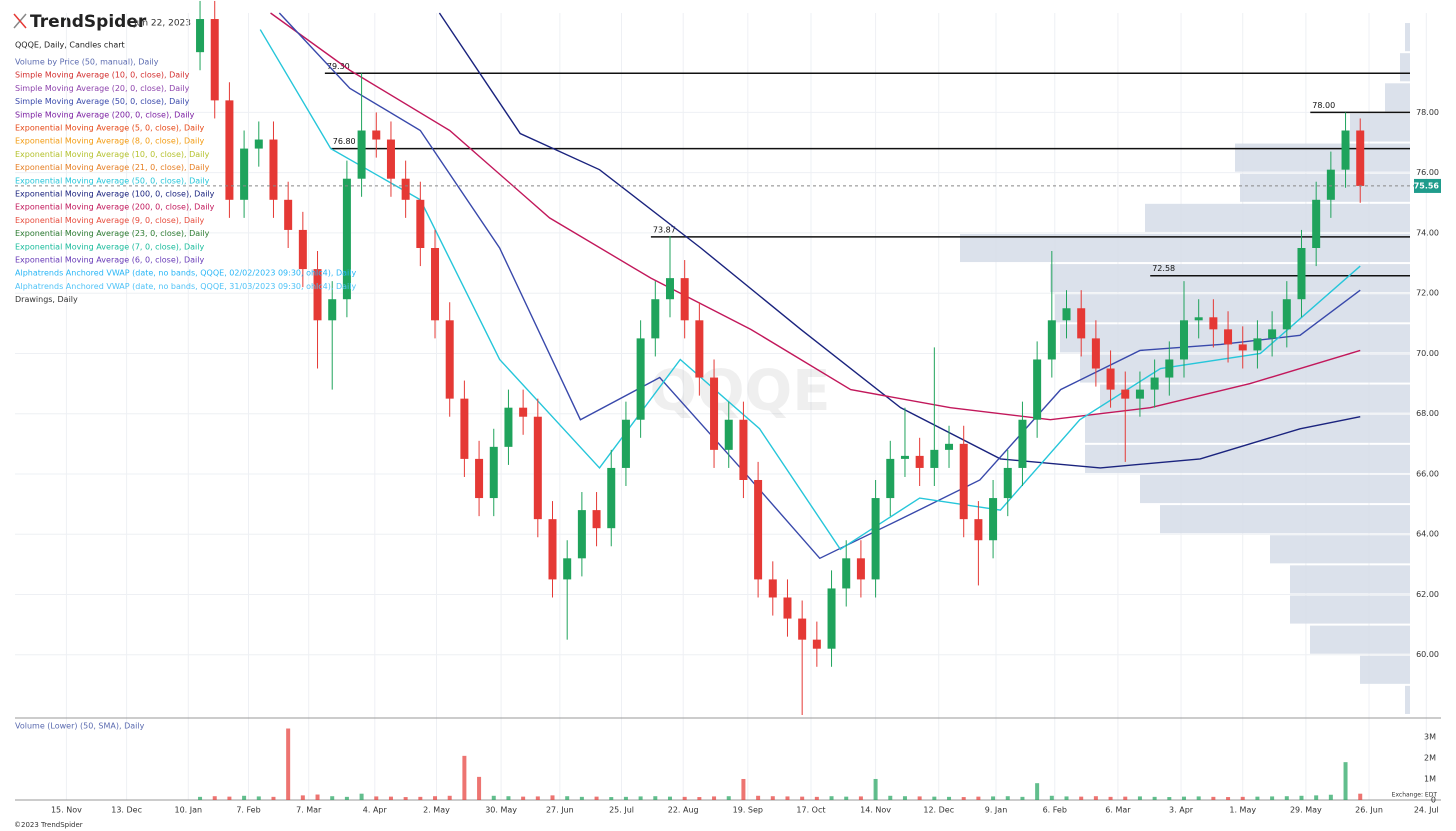 The width and height of the screenshot is (1456, 831). Describe the element at coordinates (621, 810) in the screenshot. I see `x-tick-label: 25. Jul` at that location.